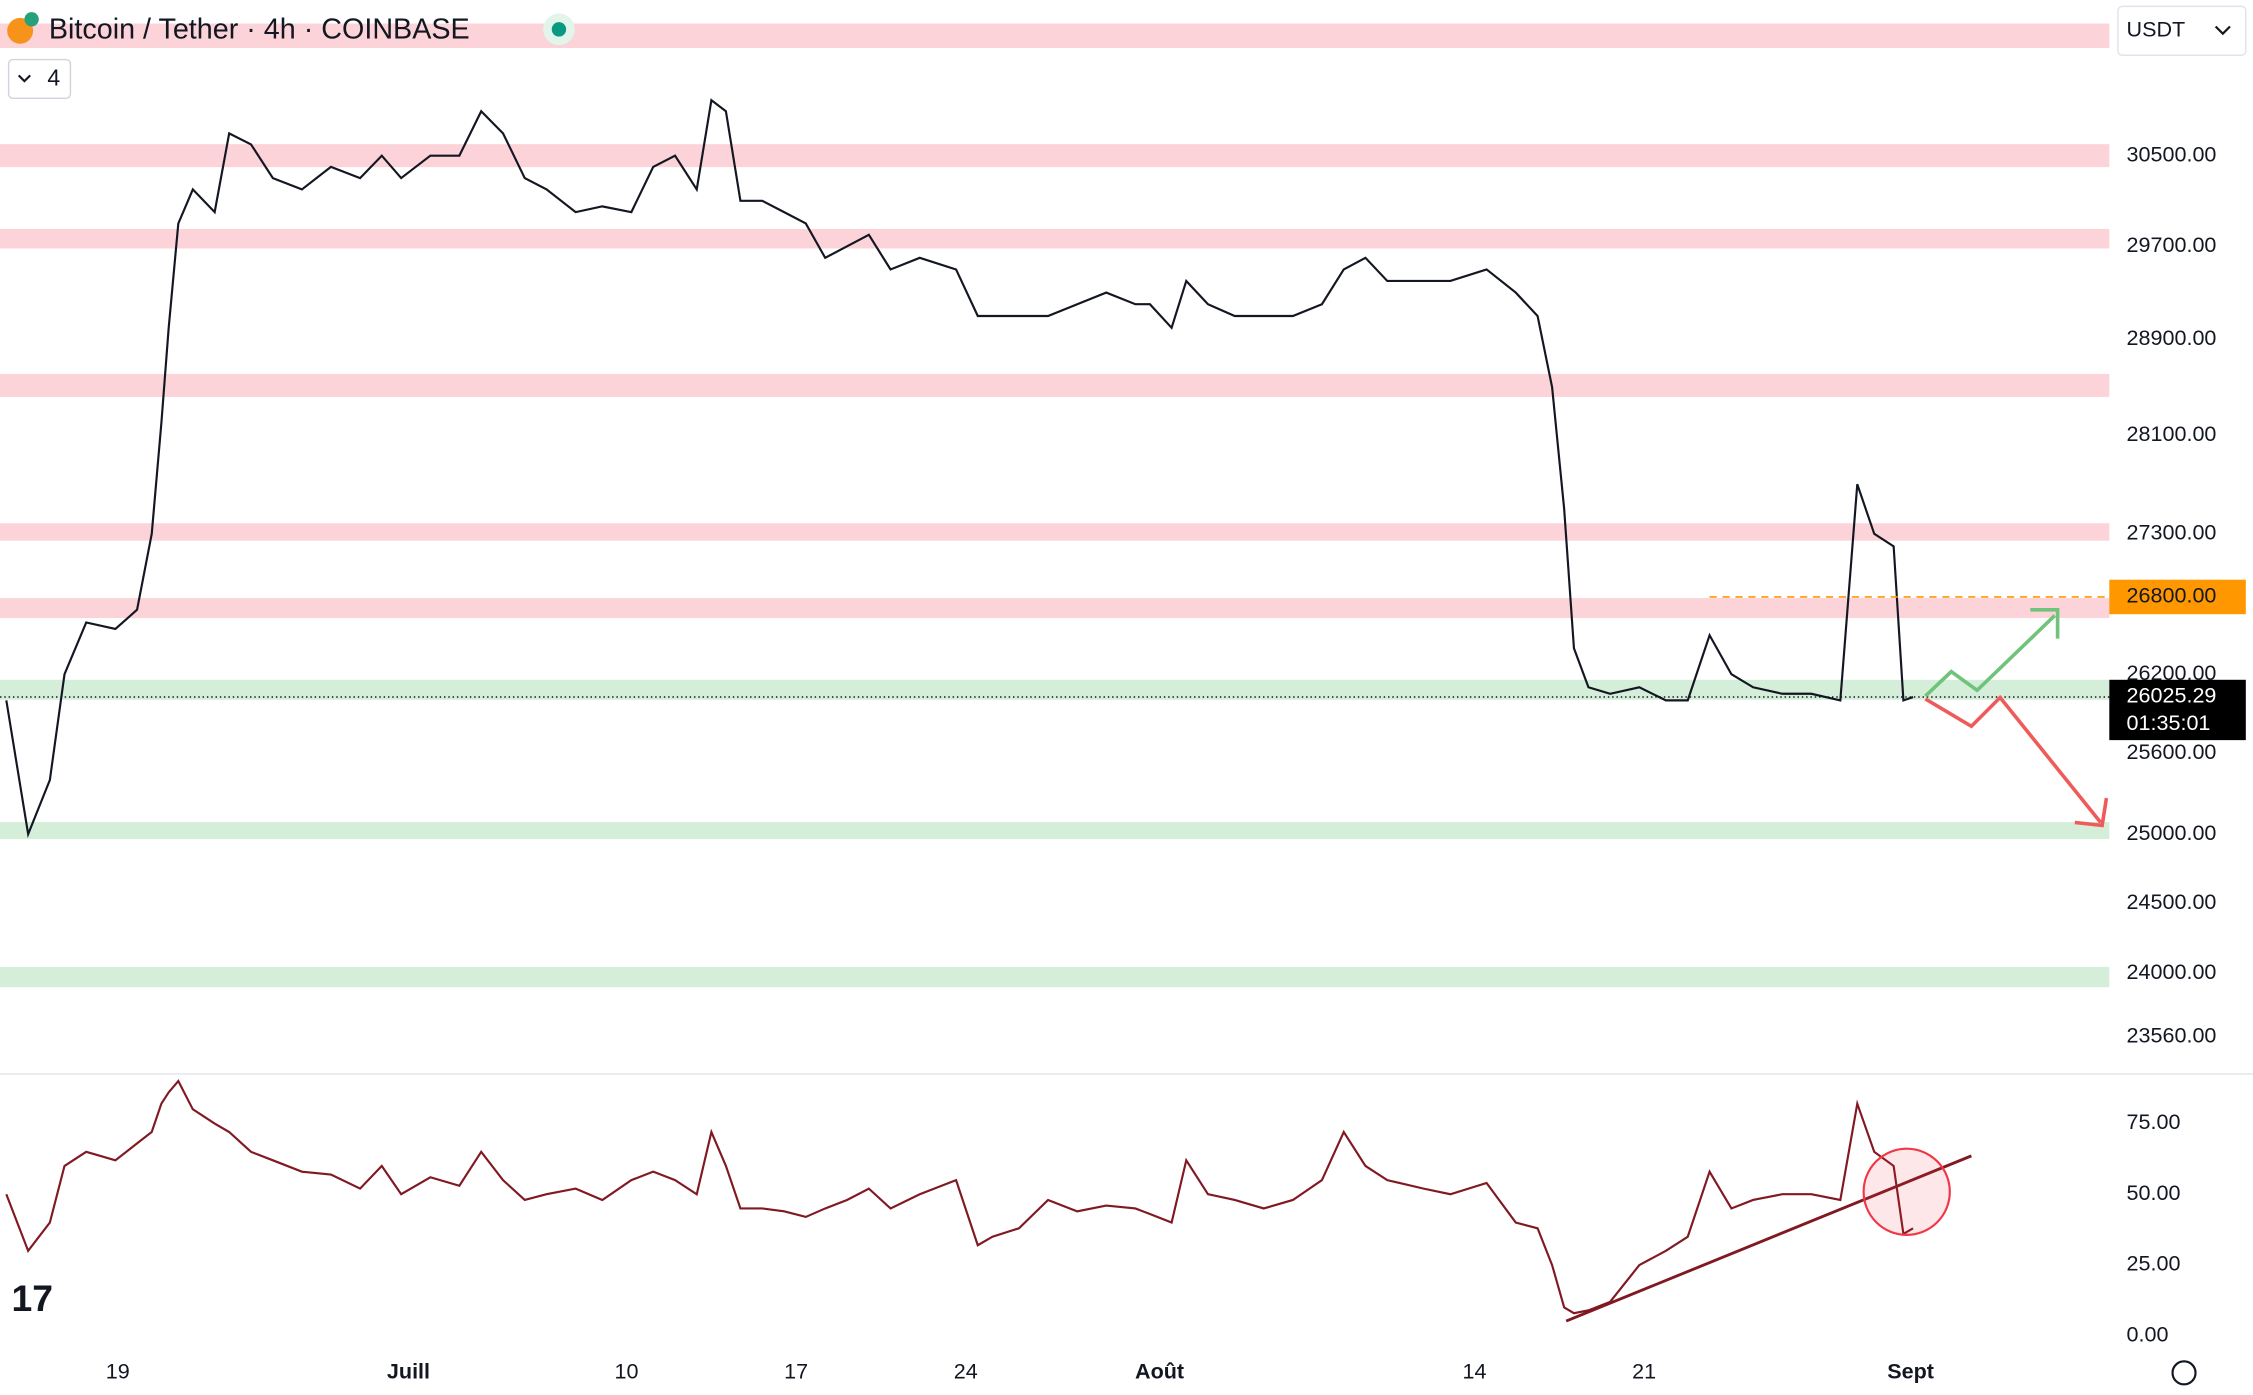 This screenshot has width=2253, height=1395. What do you see at coordinates (2172, 595) in the screenshot?
I see `level-tag-label: 26800.00` at bounding box center [2172, 595].